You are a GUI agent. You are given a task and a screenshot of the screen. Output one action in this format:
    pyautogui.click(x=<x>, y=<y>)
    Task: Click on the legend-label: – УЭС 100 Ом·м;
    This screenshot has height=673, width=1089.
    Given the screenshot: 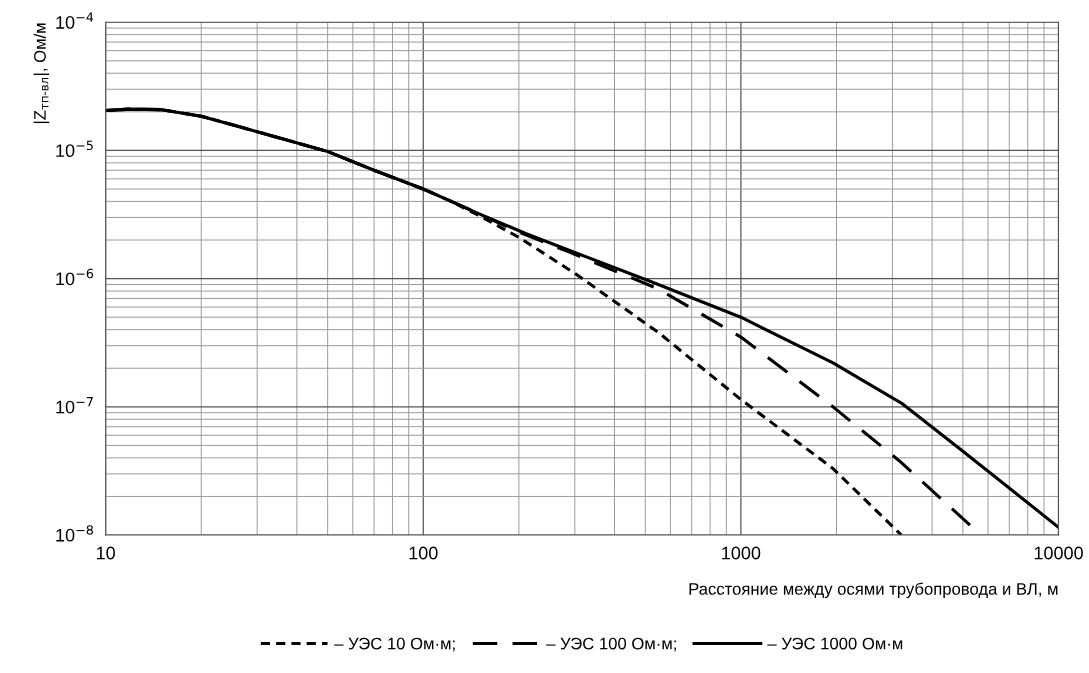 What is the action you would take?
    pyautogui.click(x=611, y=644)
    